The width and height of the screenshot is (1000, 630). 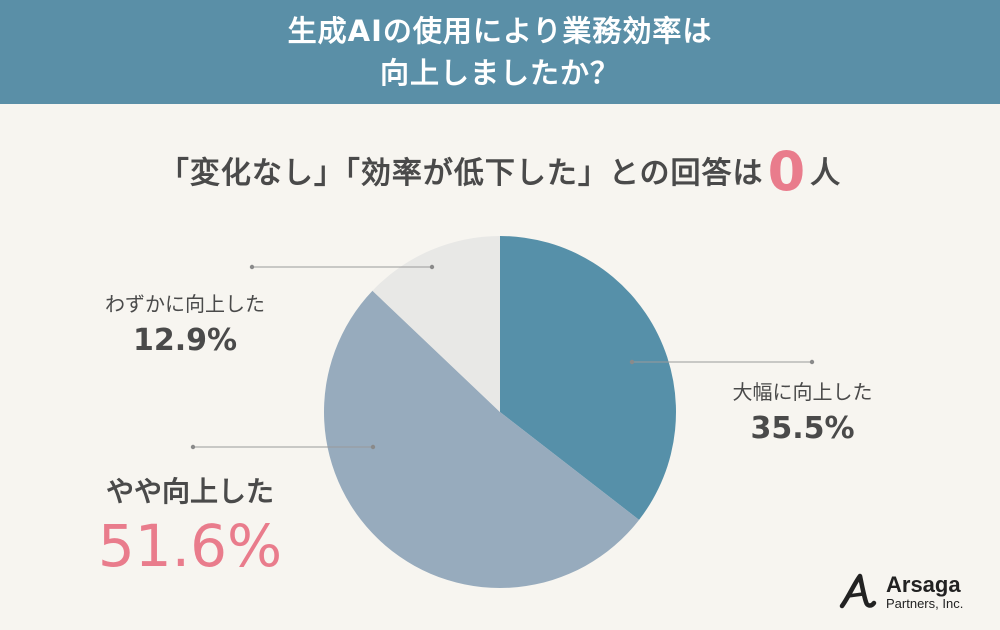 I want to click on title-line-2: 向上しましたか？, so click(x=499, y=73).